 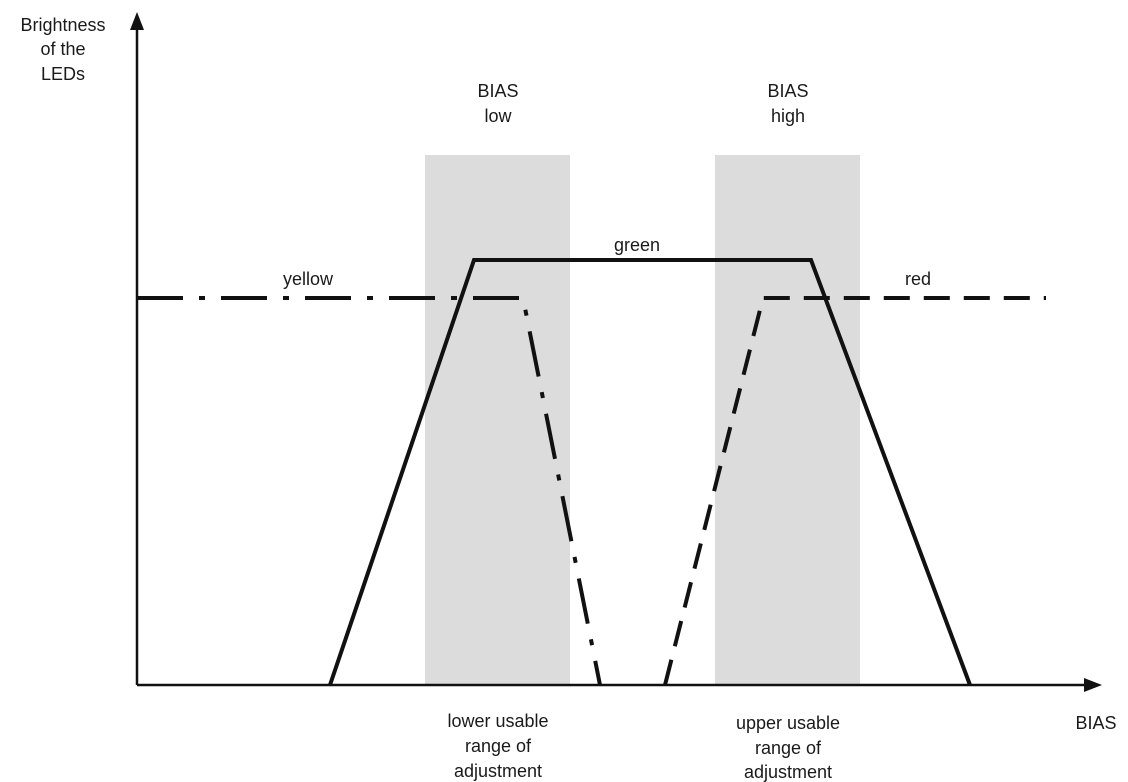 I want to click on band-high-title-line-2: high, so click(x=788, y=116).